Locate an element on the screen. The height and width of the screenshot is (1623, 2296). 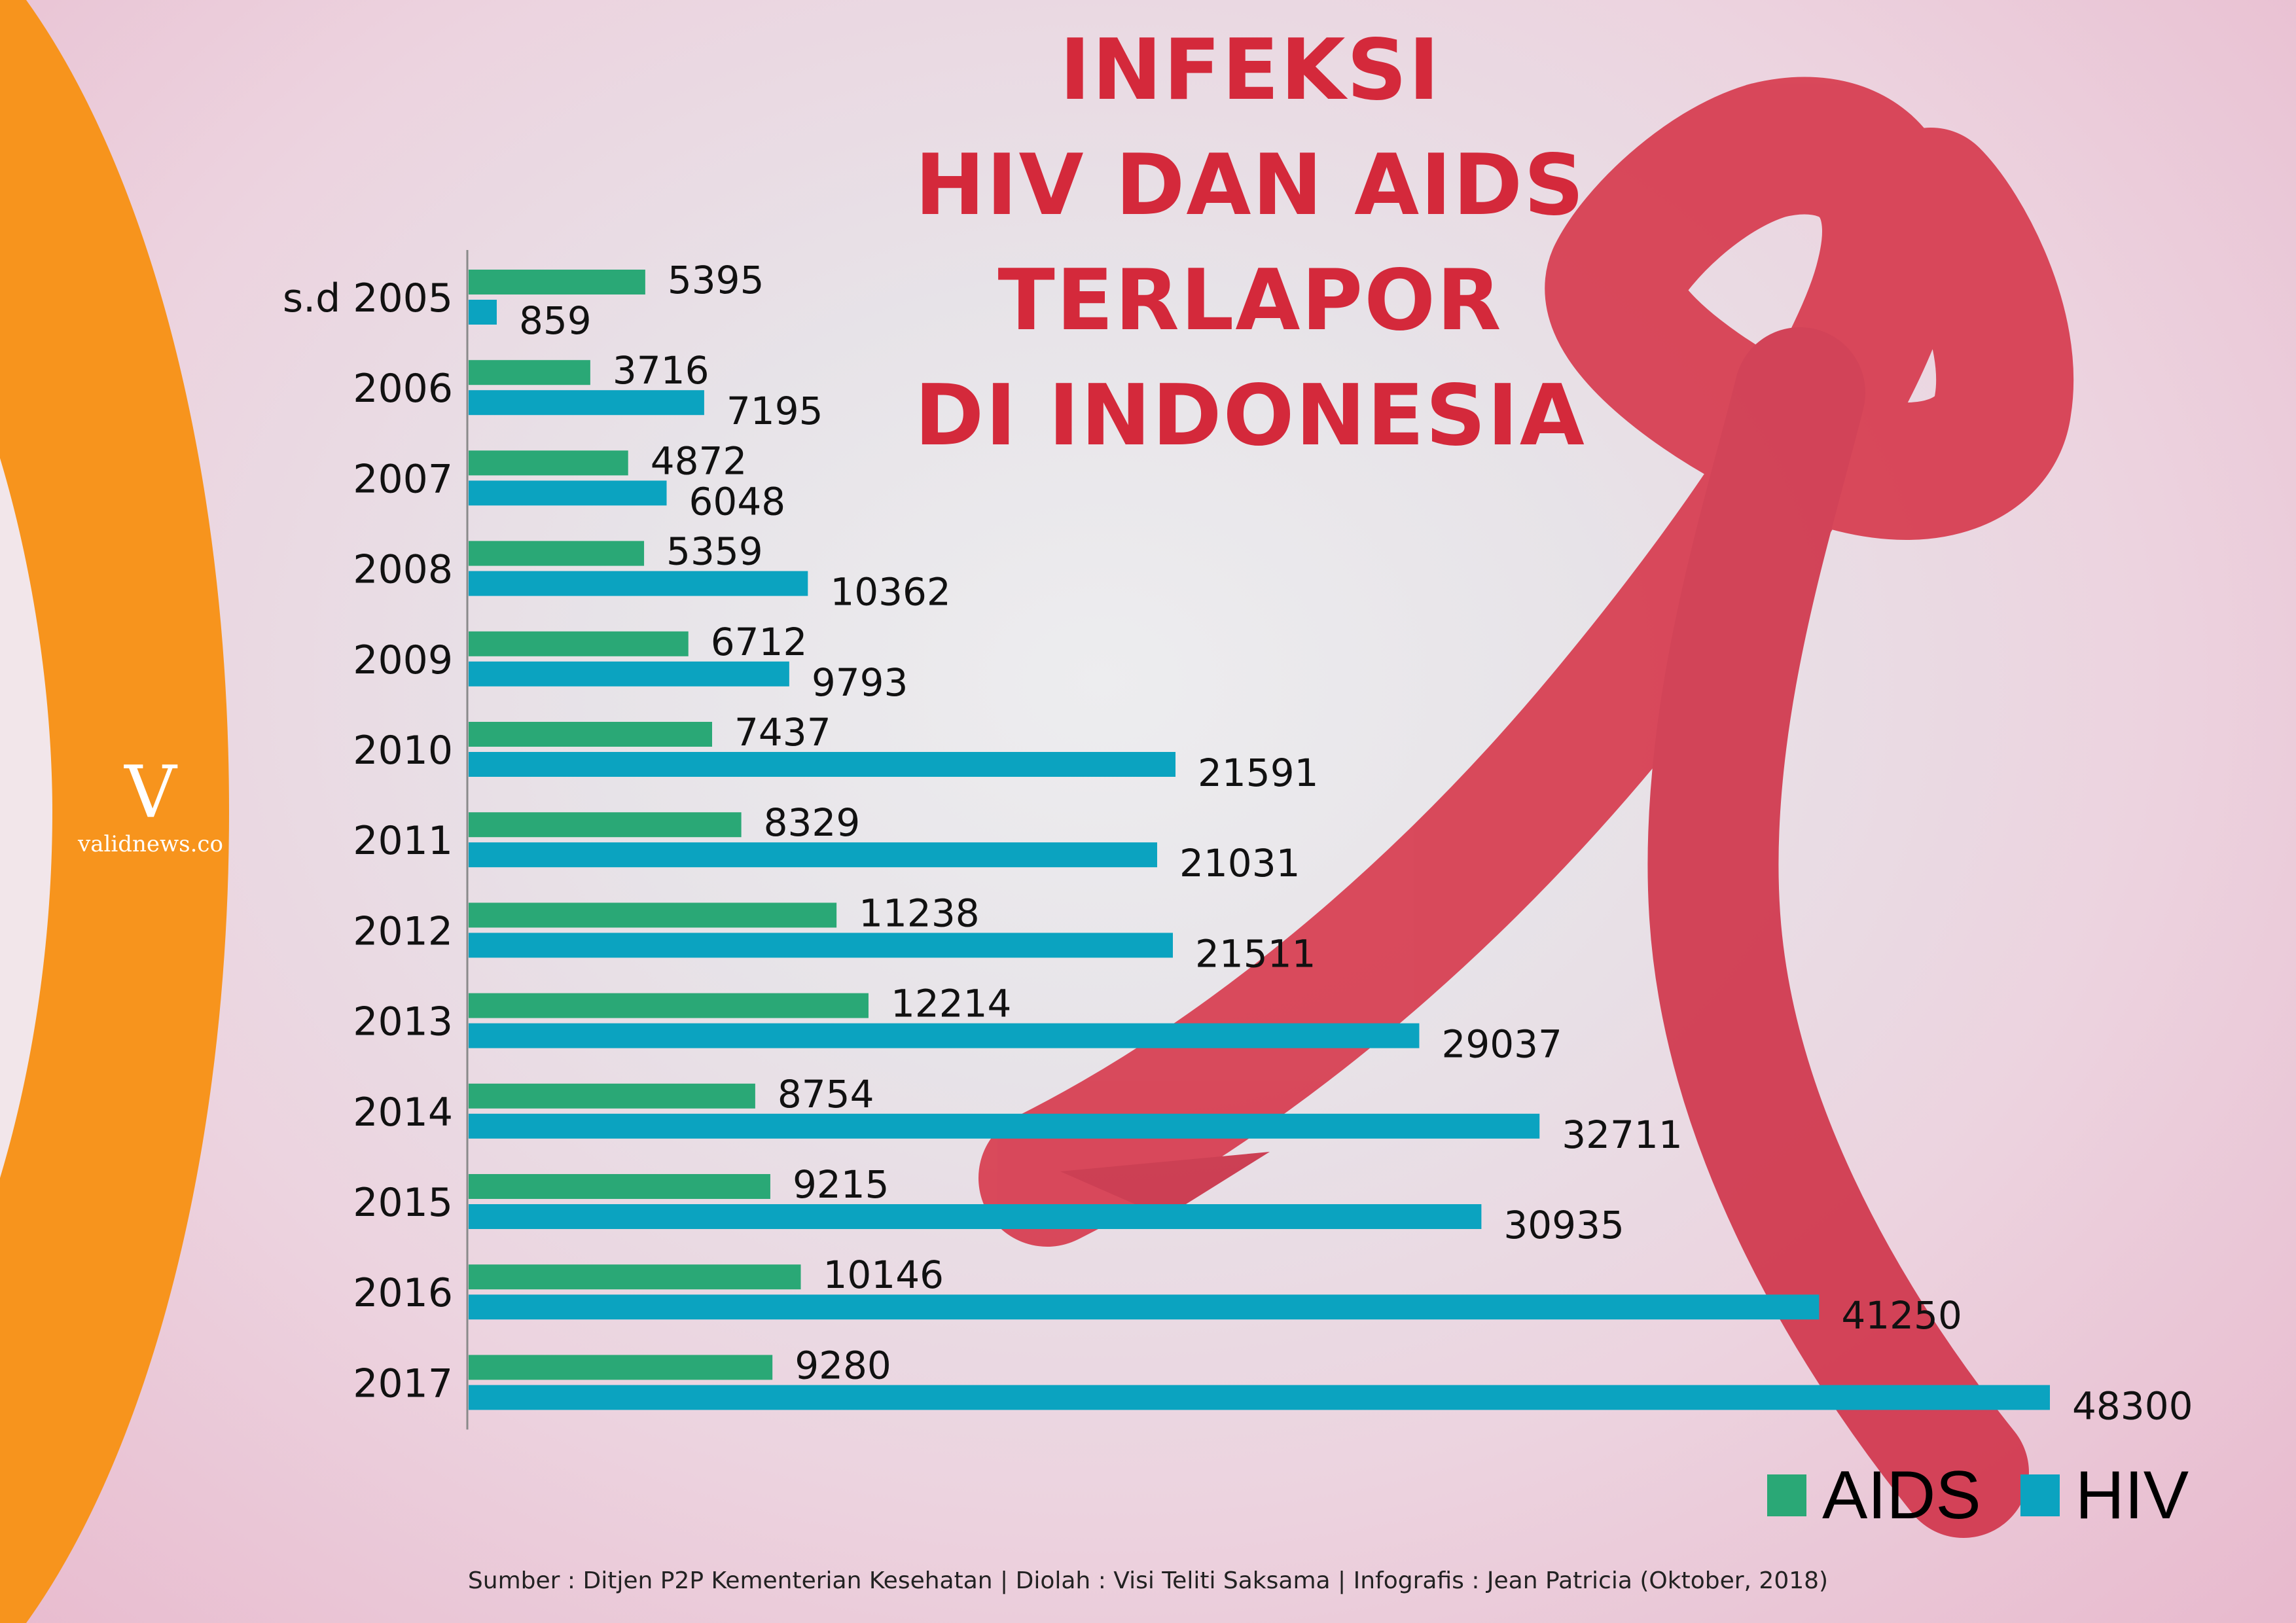
category-label: 2015 is located at coordinates (403, 1203).